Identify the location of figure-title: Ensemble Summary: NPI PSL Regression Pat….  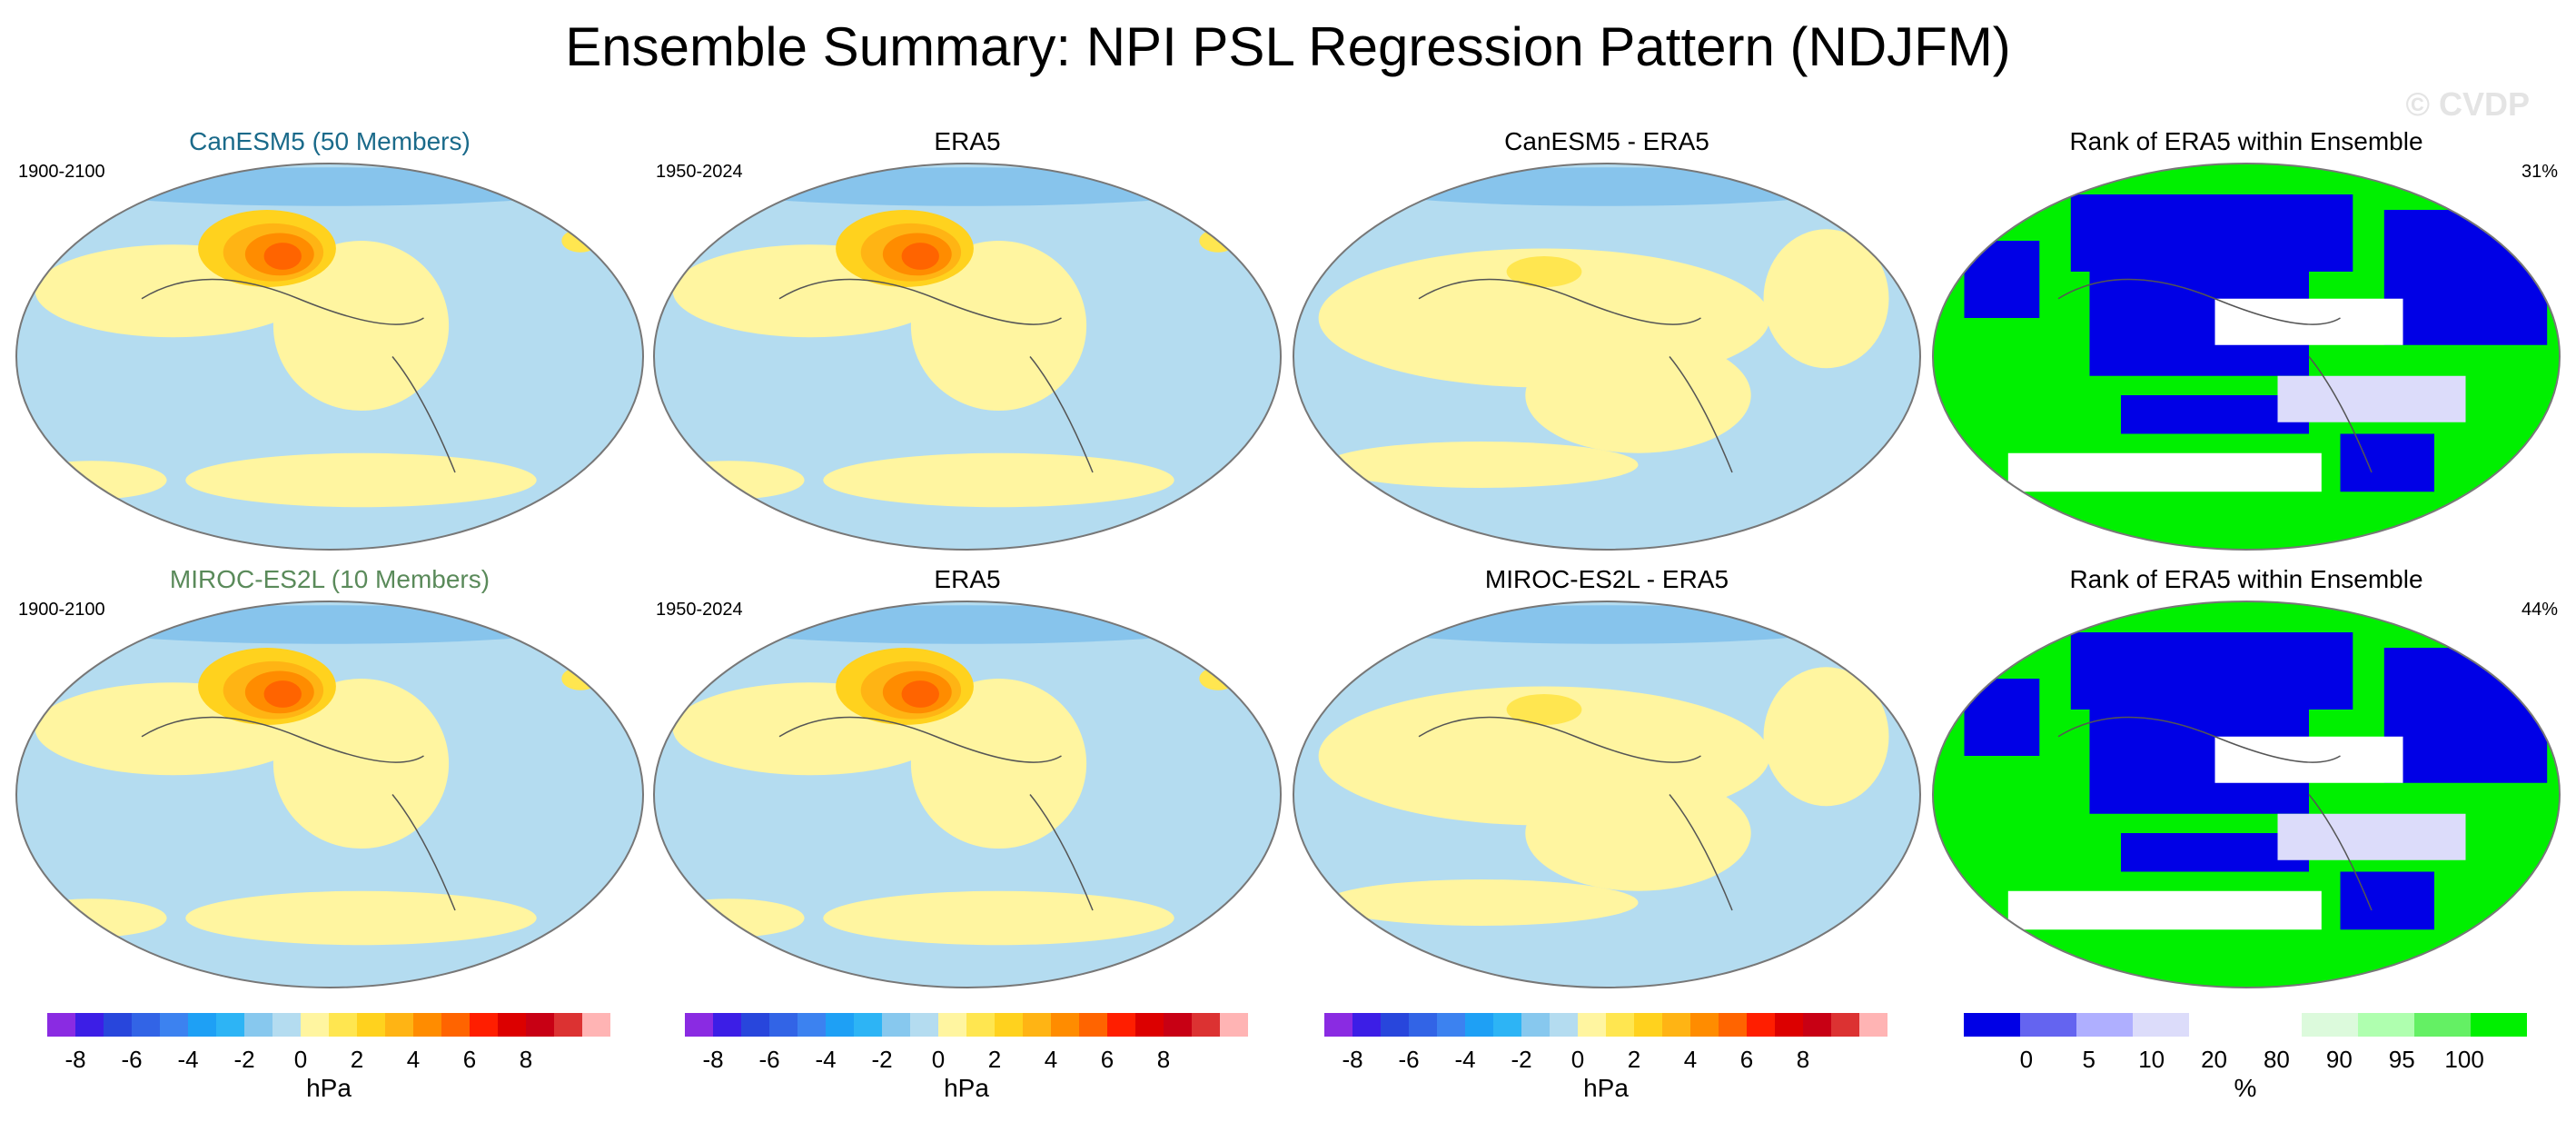
(1288, 46).